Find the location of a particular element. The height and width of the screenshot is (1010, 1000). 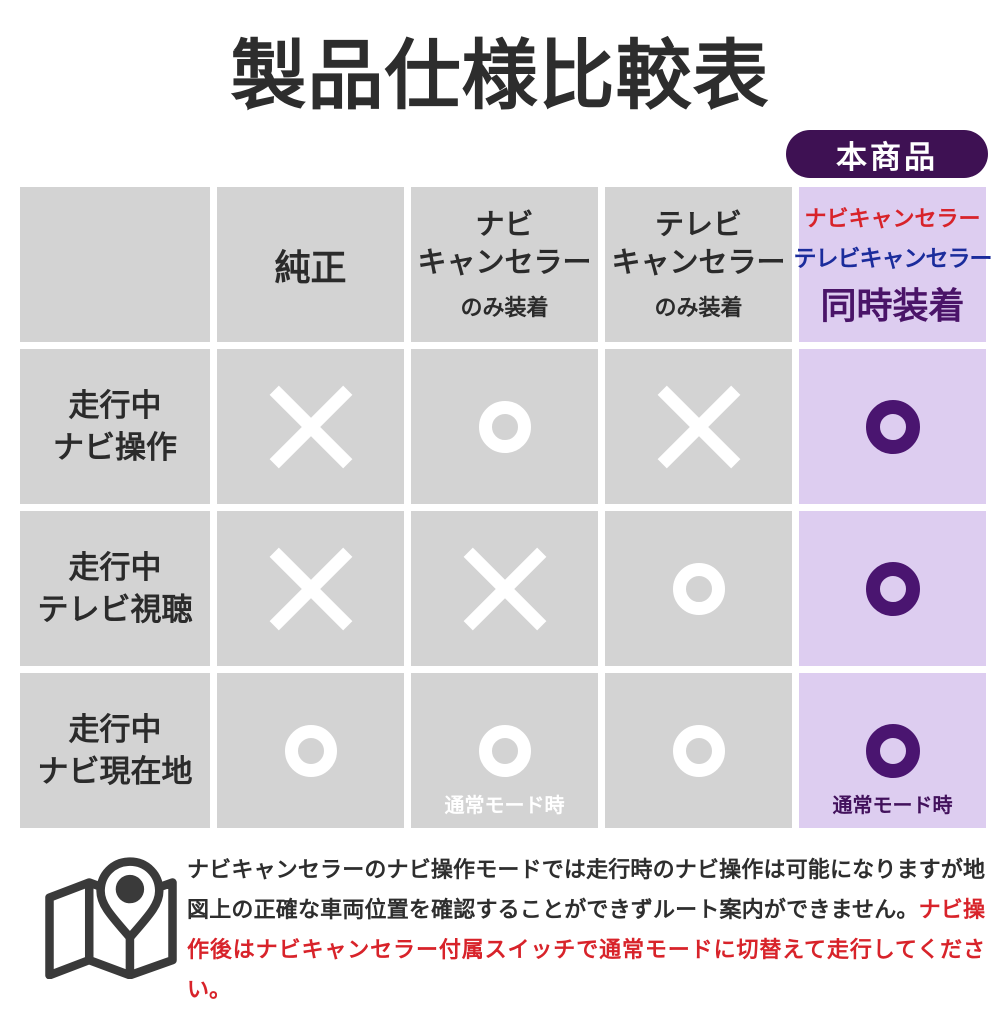

column-header-both-cancellers: ナビキャンセラー テレビキャンセラー 同時装着 is located at coordinates (893, 264).